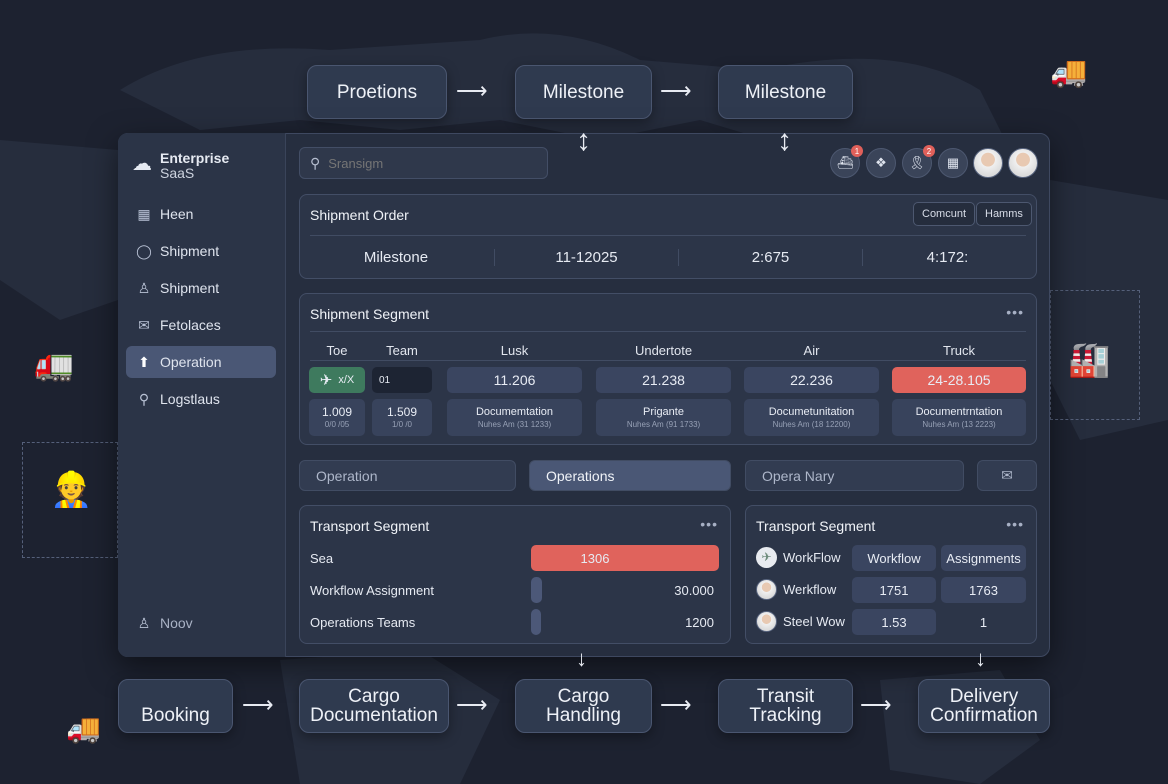 This screenshot has height=784, width=1168. Describe the element at coordinates (583, 140) in the screenshot. I see `arrow-vertical-icon: ↕` at that location.